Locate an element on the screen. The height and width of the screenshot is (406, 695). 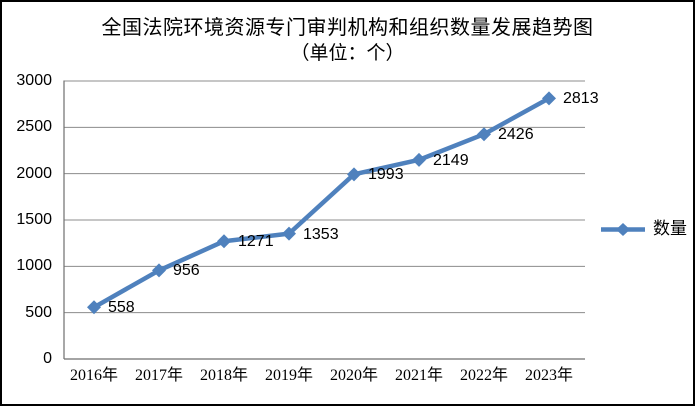
x-axis-label: 2017年 is located at coordinates (158, 375).